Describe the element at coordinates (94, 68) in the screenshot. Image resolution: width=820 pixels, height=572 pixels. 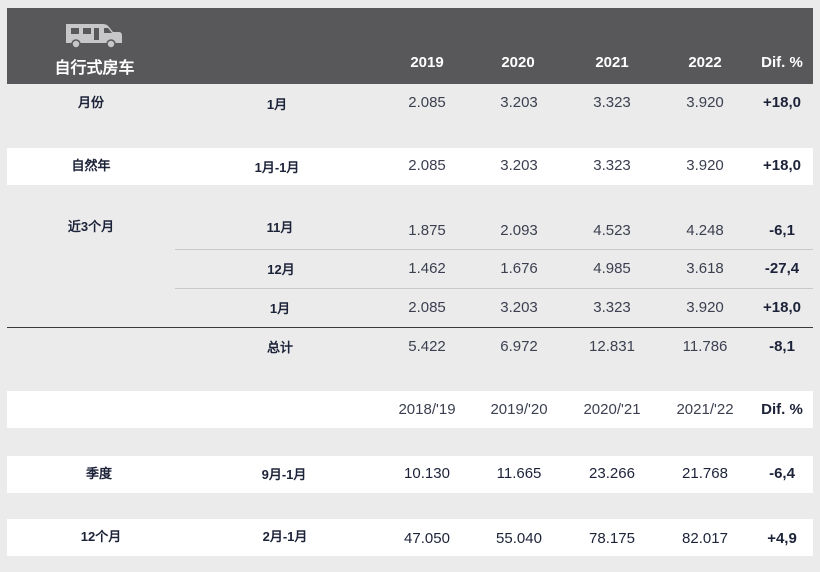
I see `table-title: 自行式房车` at that location.